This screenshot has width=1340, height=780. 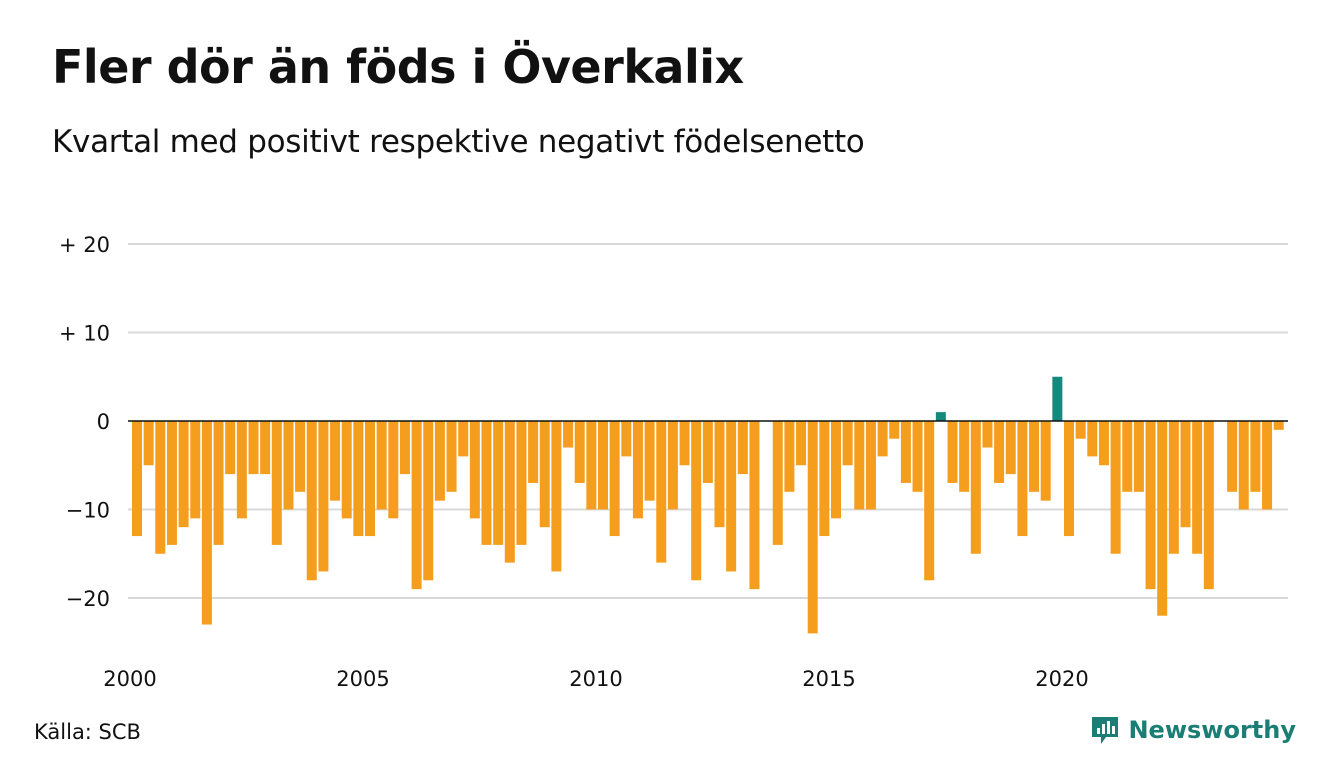 I want to click on brand-logo: Newsworthy, so click(x=1193, y=730).